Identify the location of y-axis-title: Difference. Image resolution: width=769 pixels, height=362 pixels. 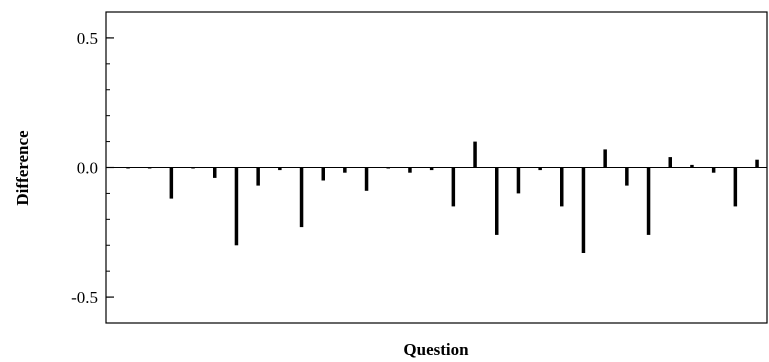
(22, 168).